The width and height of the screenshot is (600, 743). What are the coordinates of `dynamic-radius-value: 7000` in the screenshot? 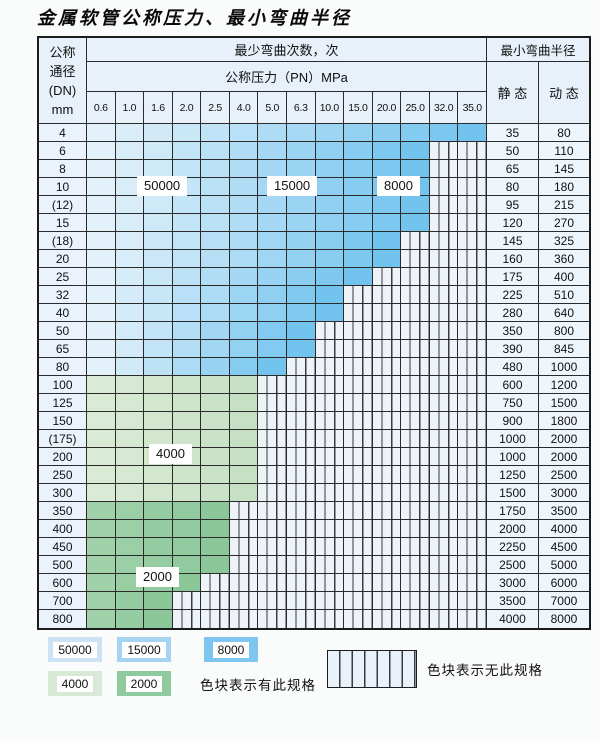 It's located at (563, 601).